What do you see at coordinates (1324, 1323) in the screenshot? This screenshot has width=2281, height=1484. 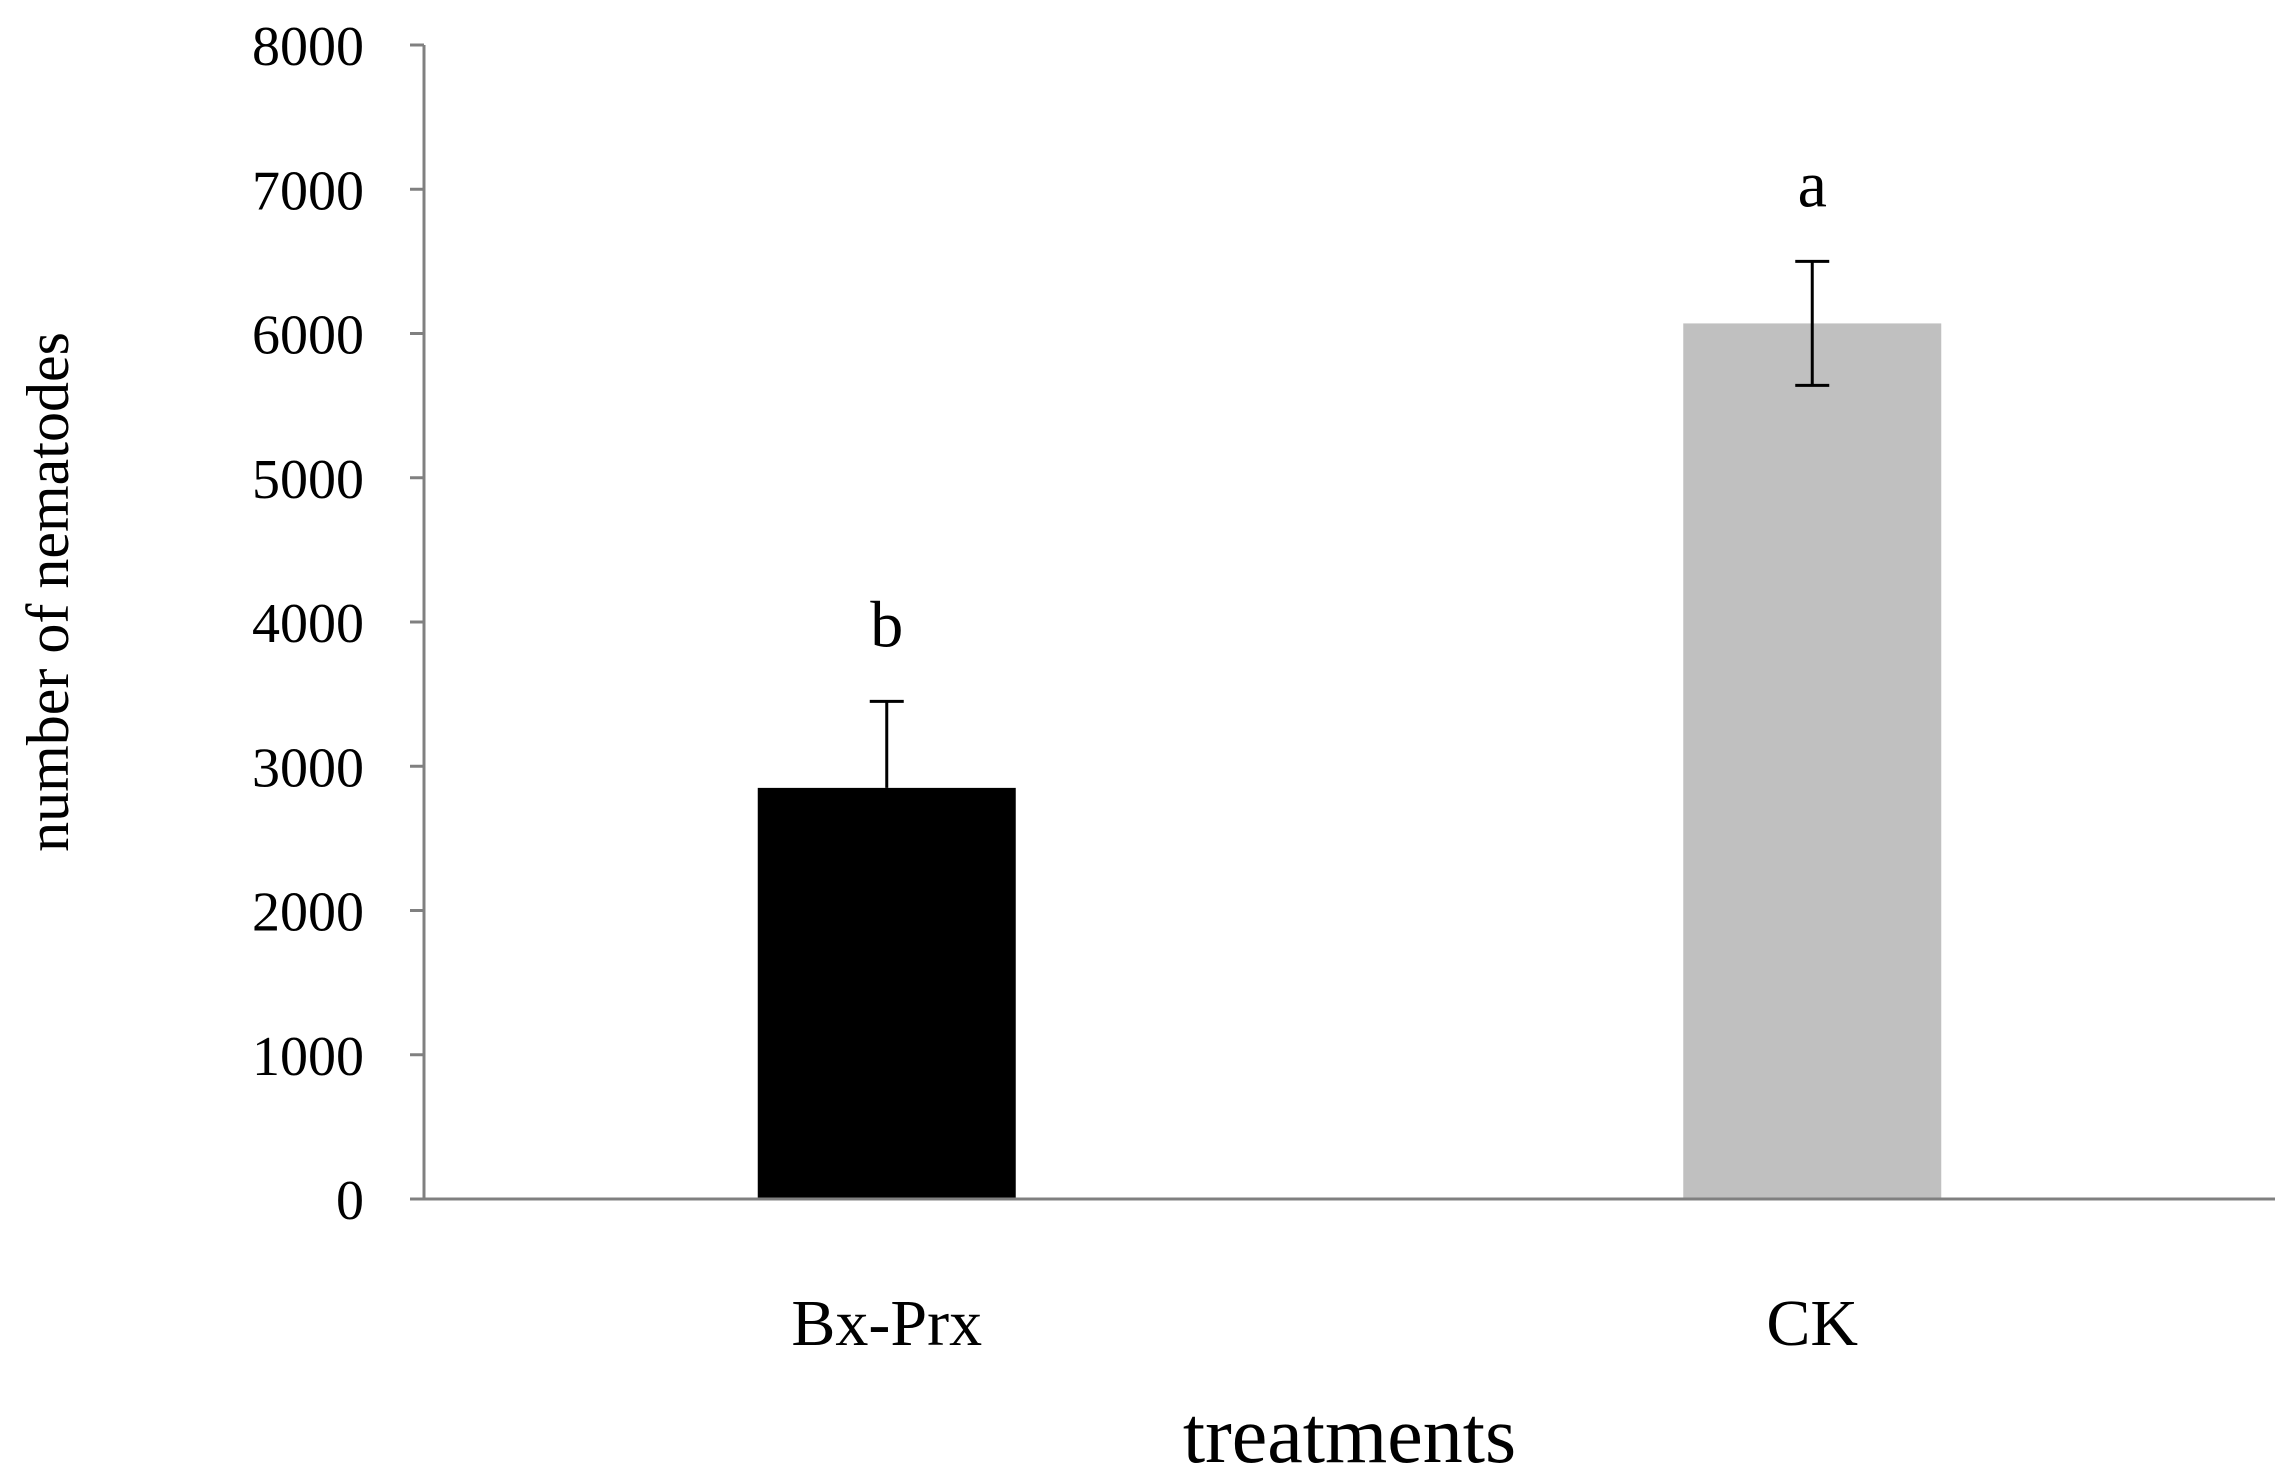 I see `x-category-labels: Bx-Prx CK` at bounding box center [1324, 1323].